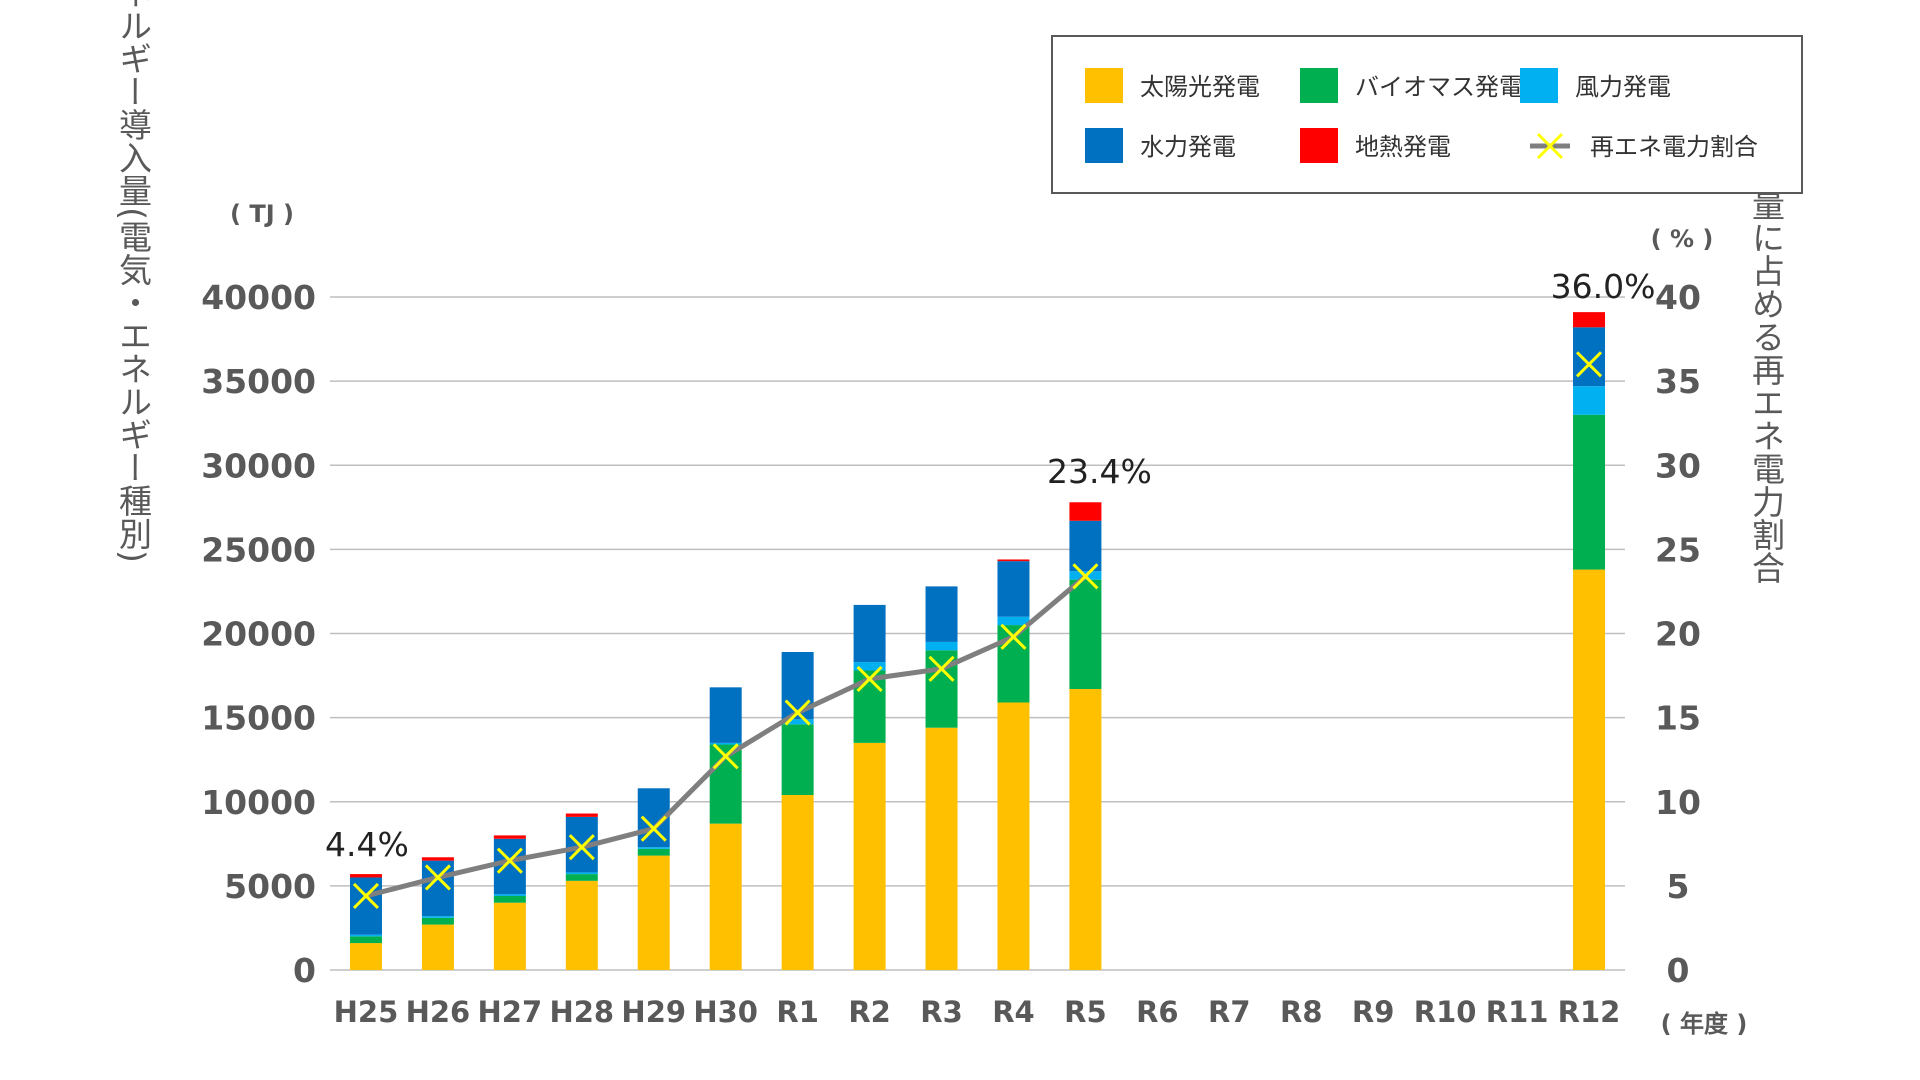  I want to click on left-tick-label: 40000, so click(258, 297).